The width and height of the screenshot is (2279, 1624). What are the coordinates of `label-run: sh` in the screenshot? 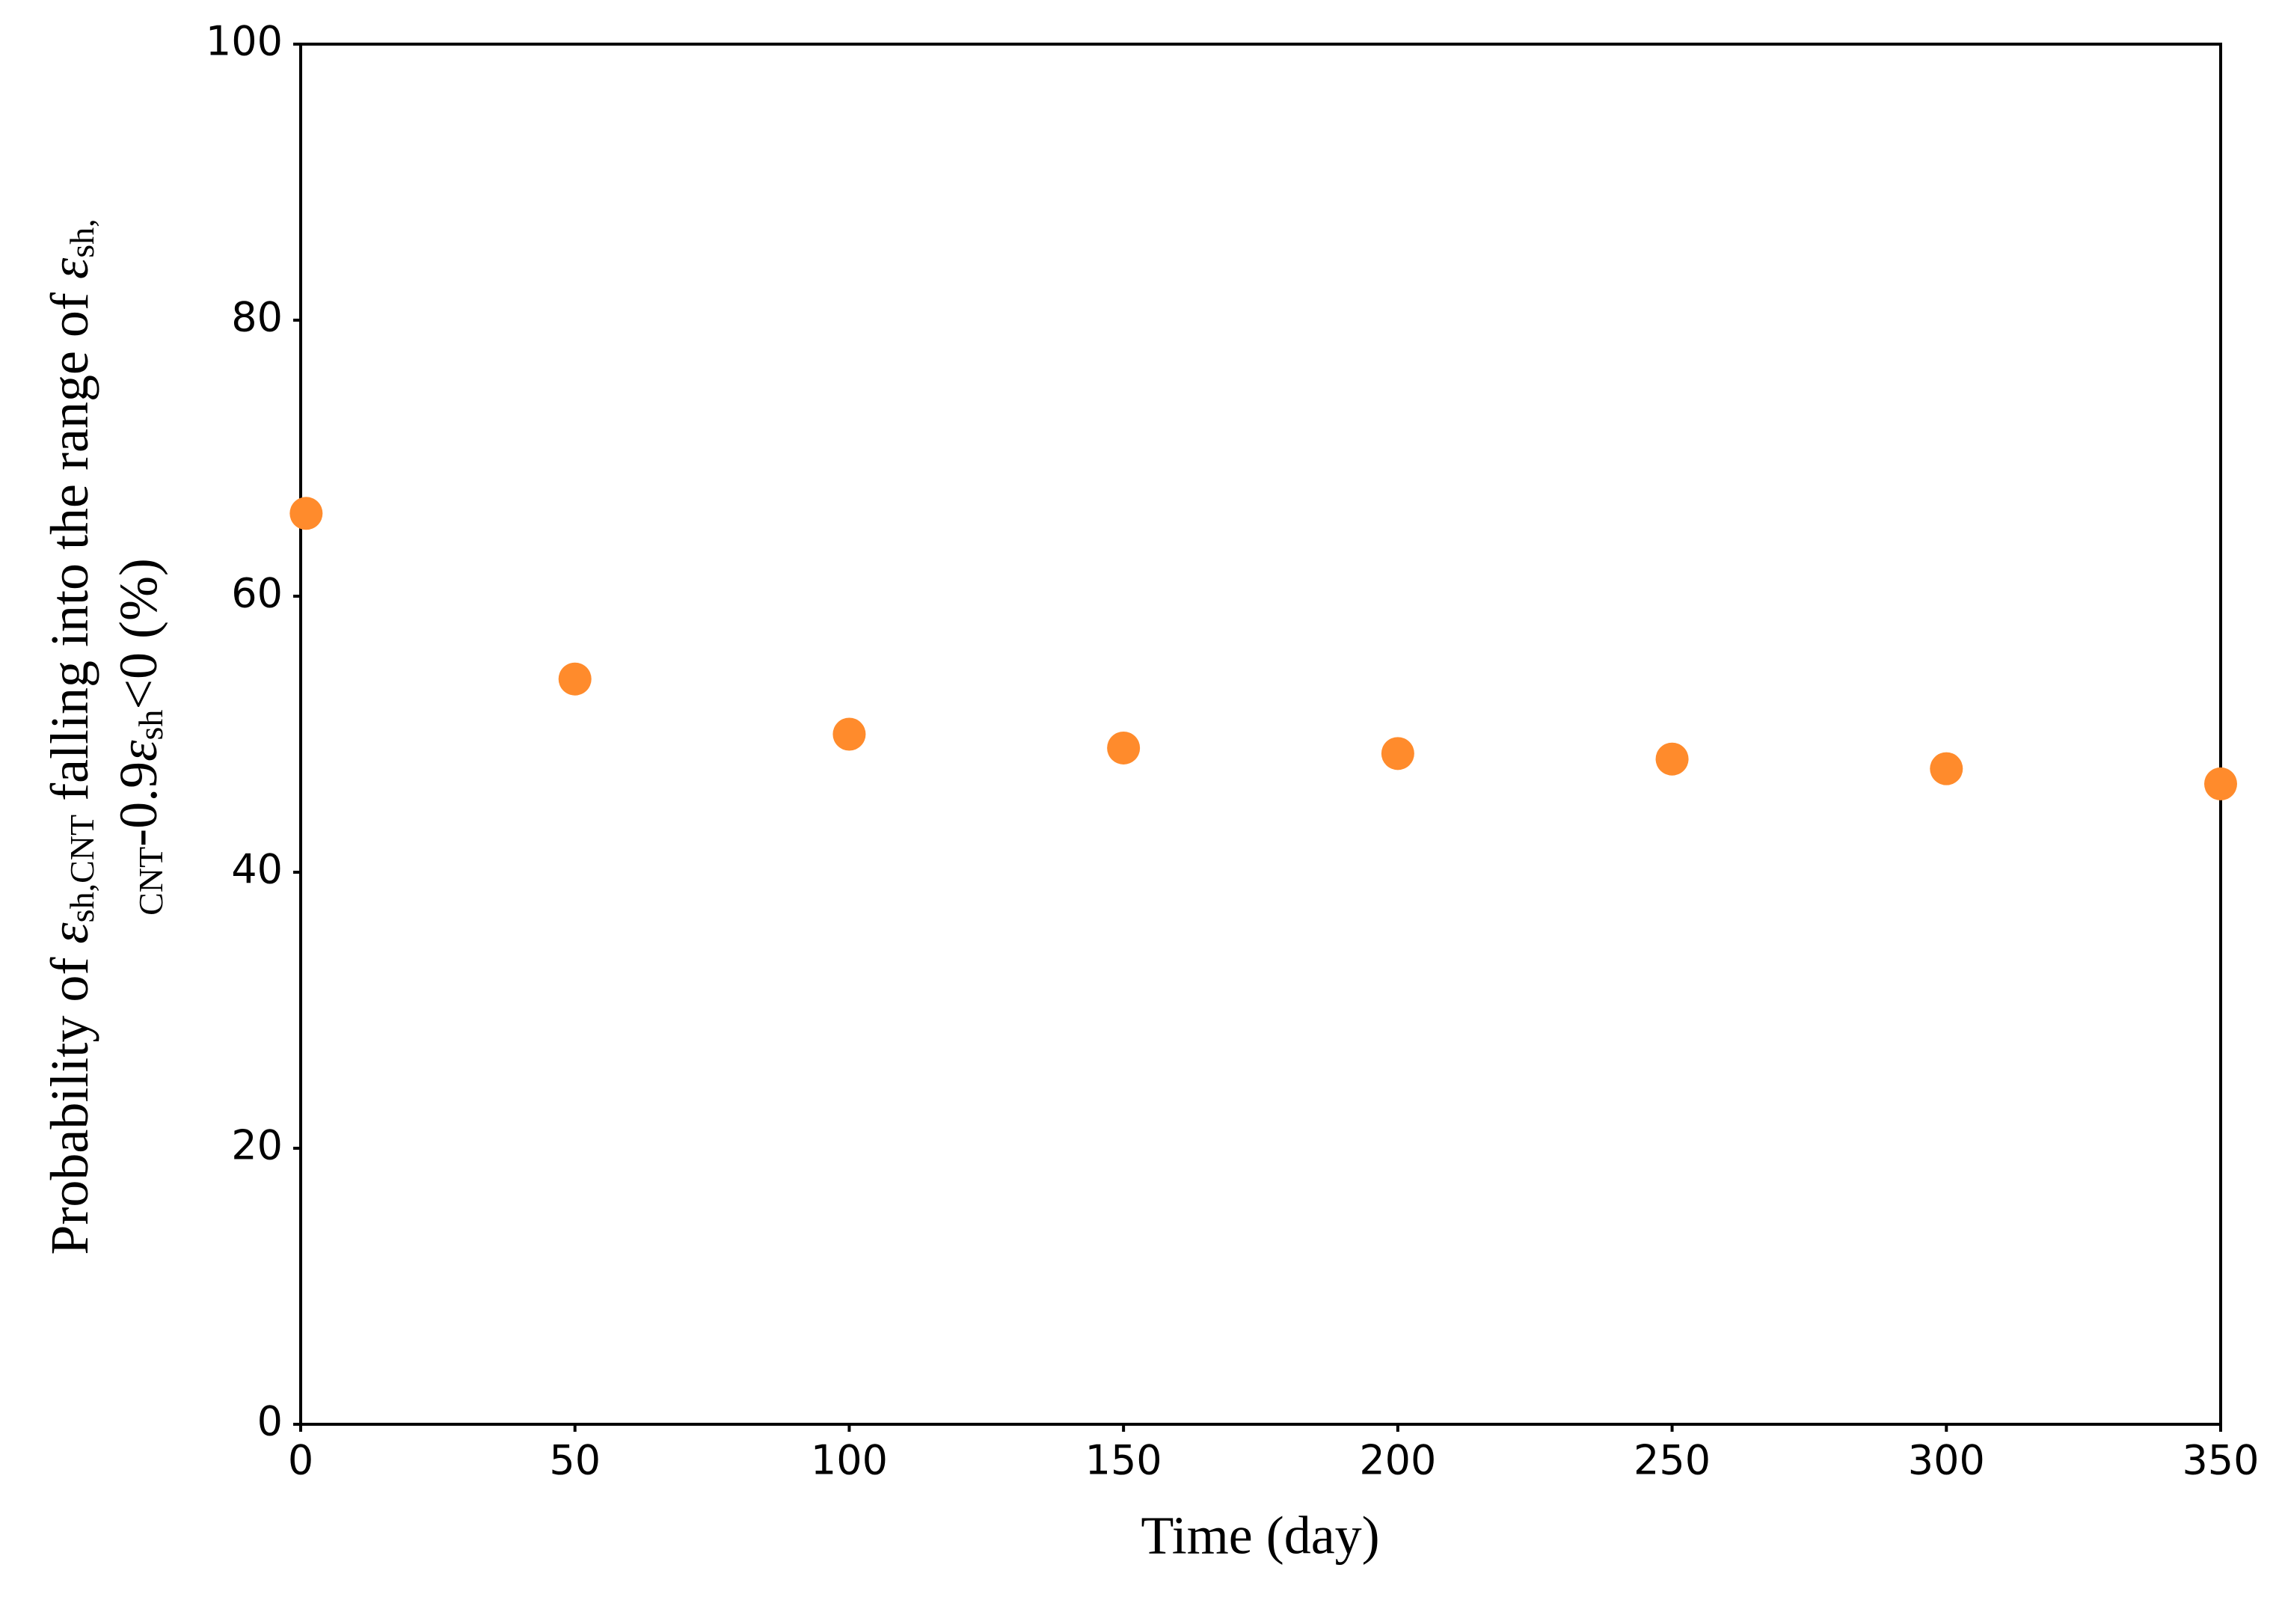 It's located at (151, 725).